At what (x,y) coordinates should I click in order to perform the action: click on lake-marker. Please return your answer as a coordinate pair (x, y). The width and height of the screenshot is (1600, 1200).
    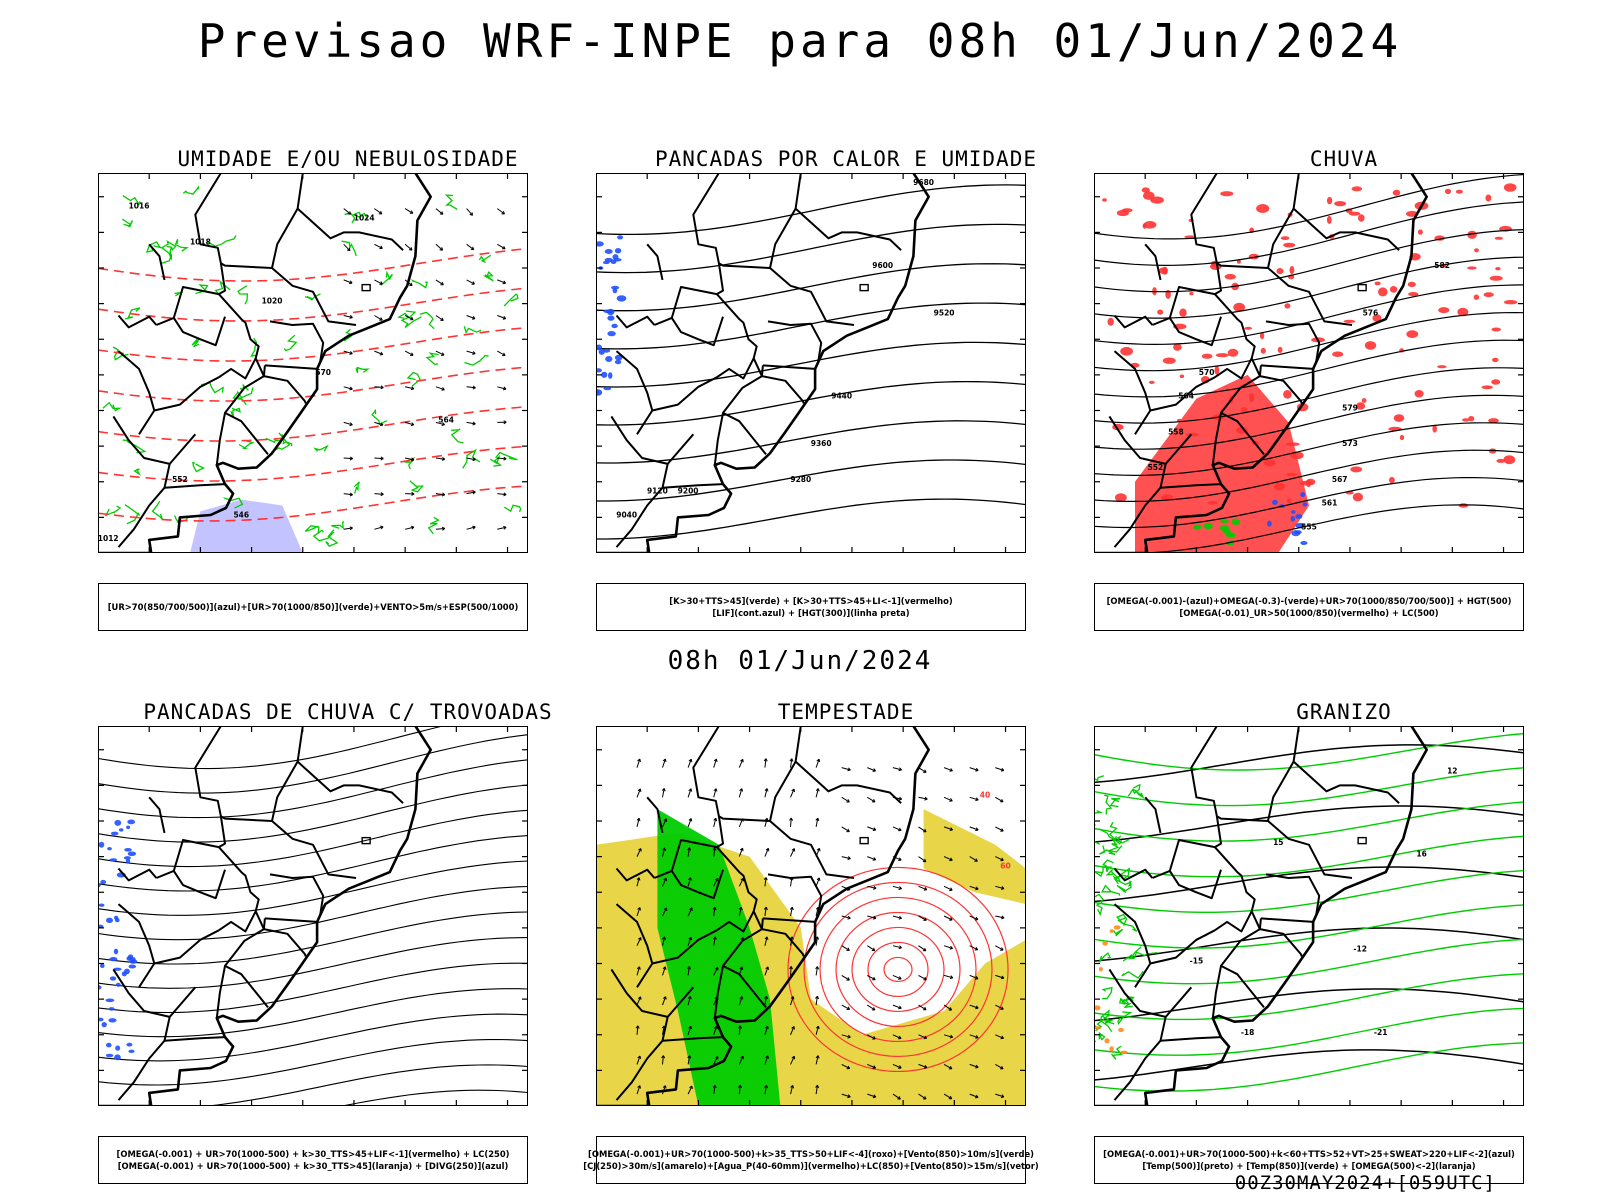
    Looking at the image, I should click on (864, 287).